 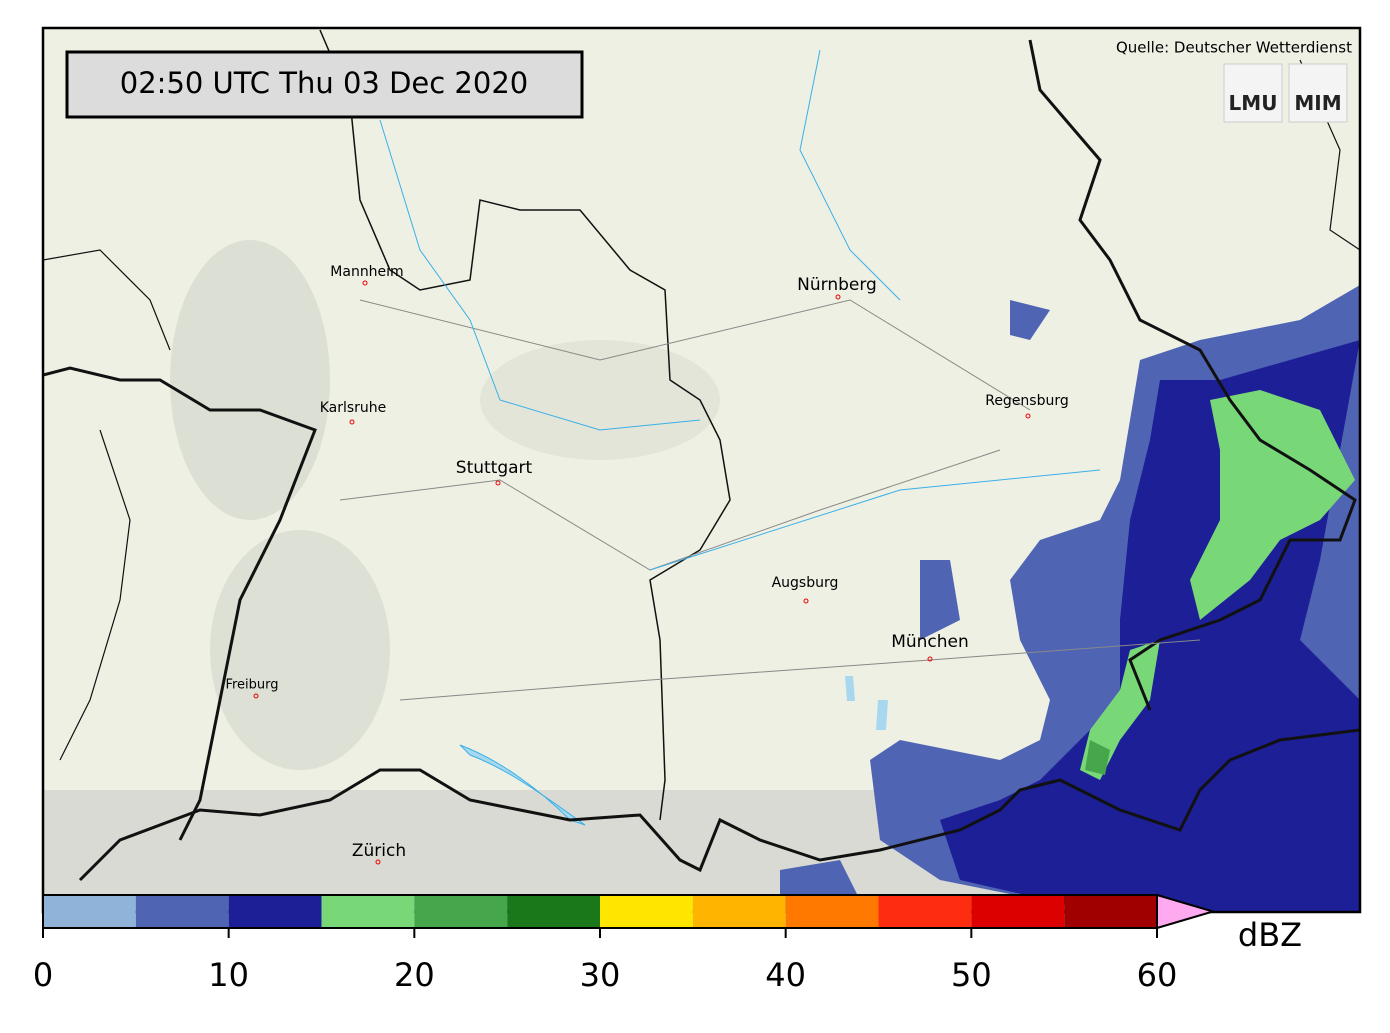 What do you see at coordinates (379, 851) in the screenshot?
I see `city-label: Zürich` at bounding box center [379, 851].